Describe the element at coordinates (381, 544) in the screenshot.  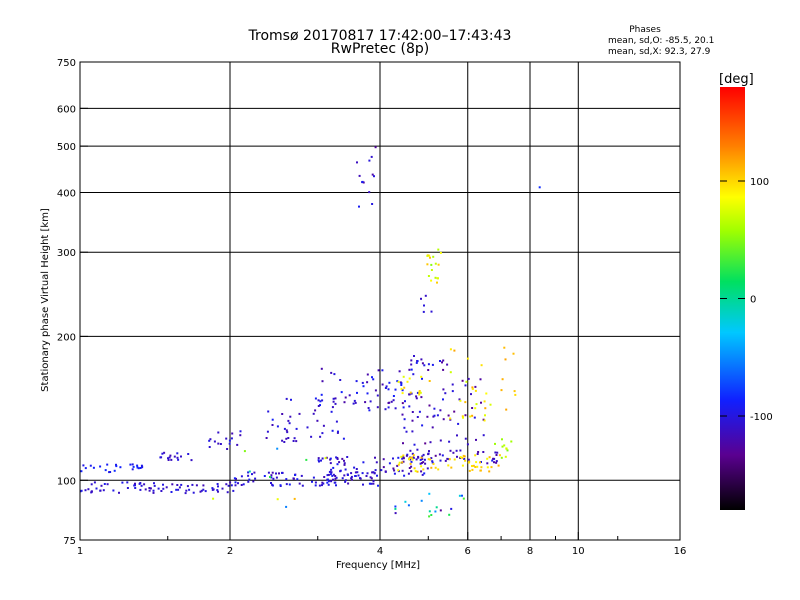
I see `x-axis-ticks: 1 2 4 6 8 10 16` at that location.